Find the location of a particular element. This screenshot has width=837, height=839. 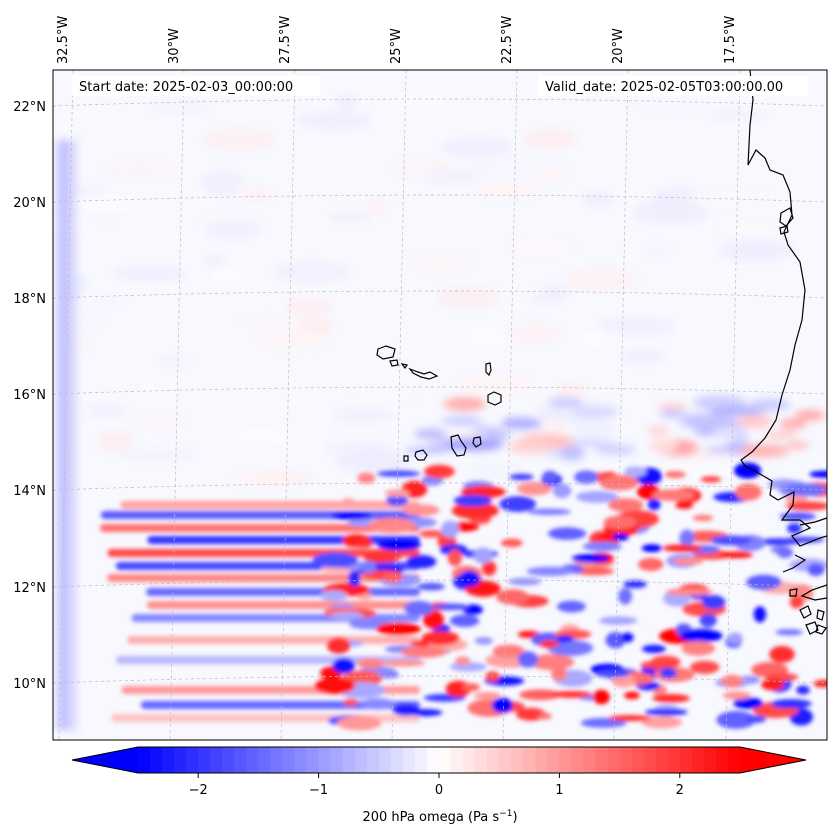

sao-nicolau-island is located at coordinates (423, 373).